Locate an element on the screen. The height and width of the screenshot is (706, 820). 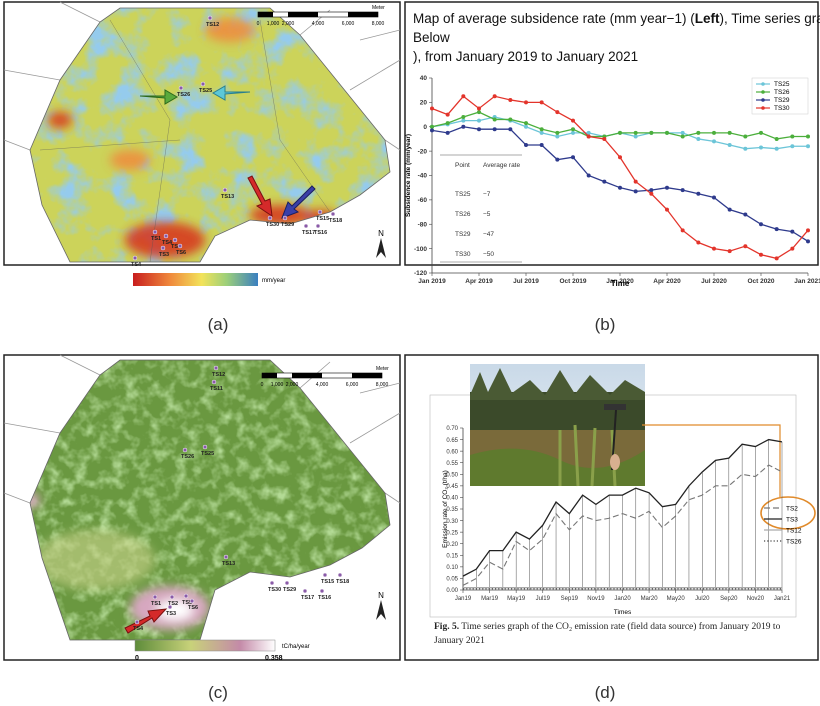
legend-label: TS25 is located at coordinates (782, 84).